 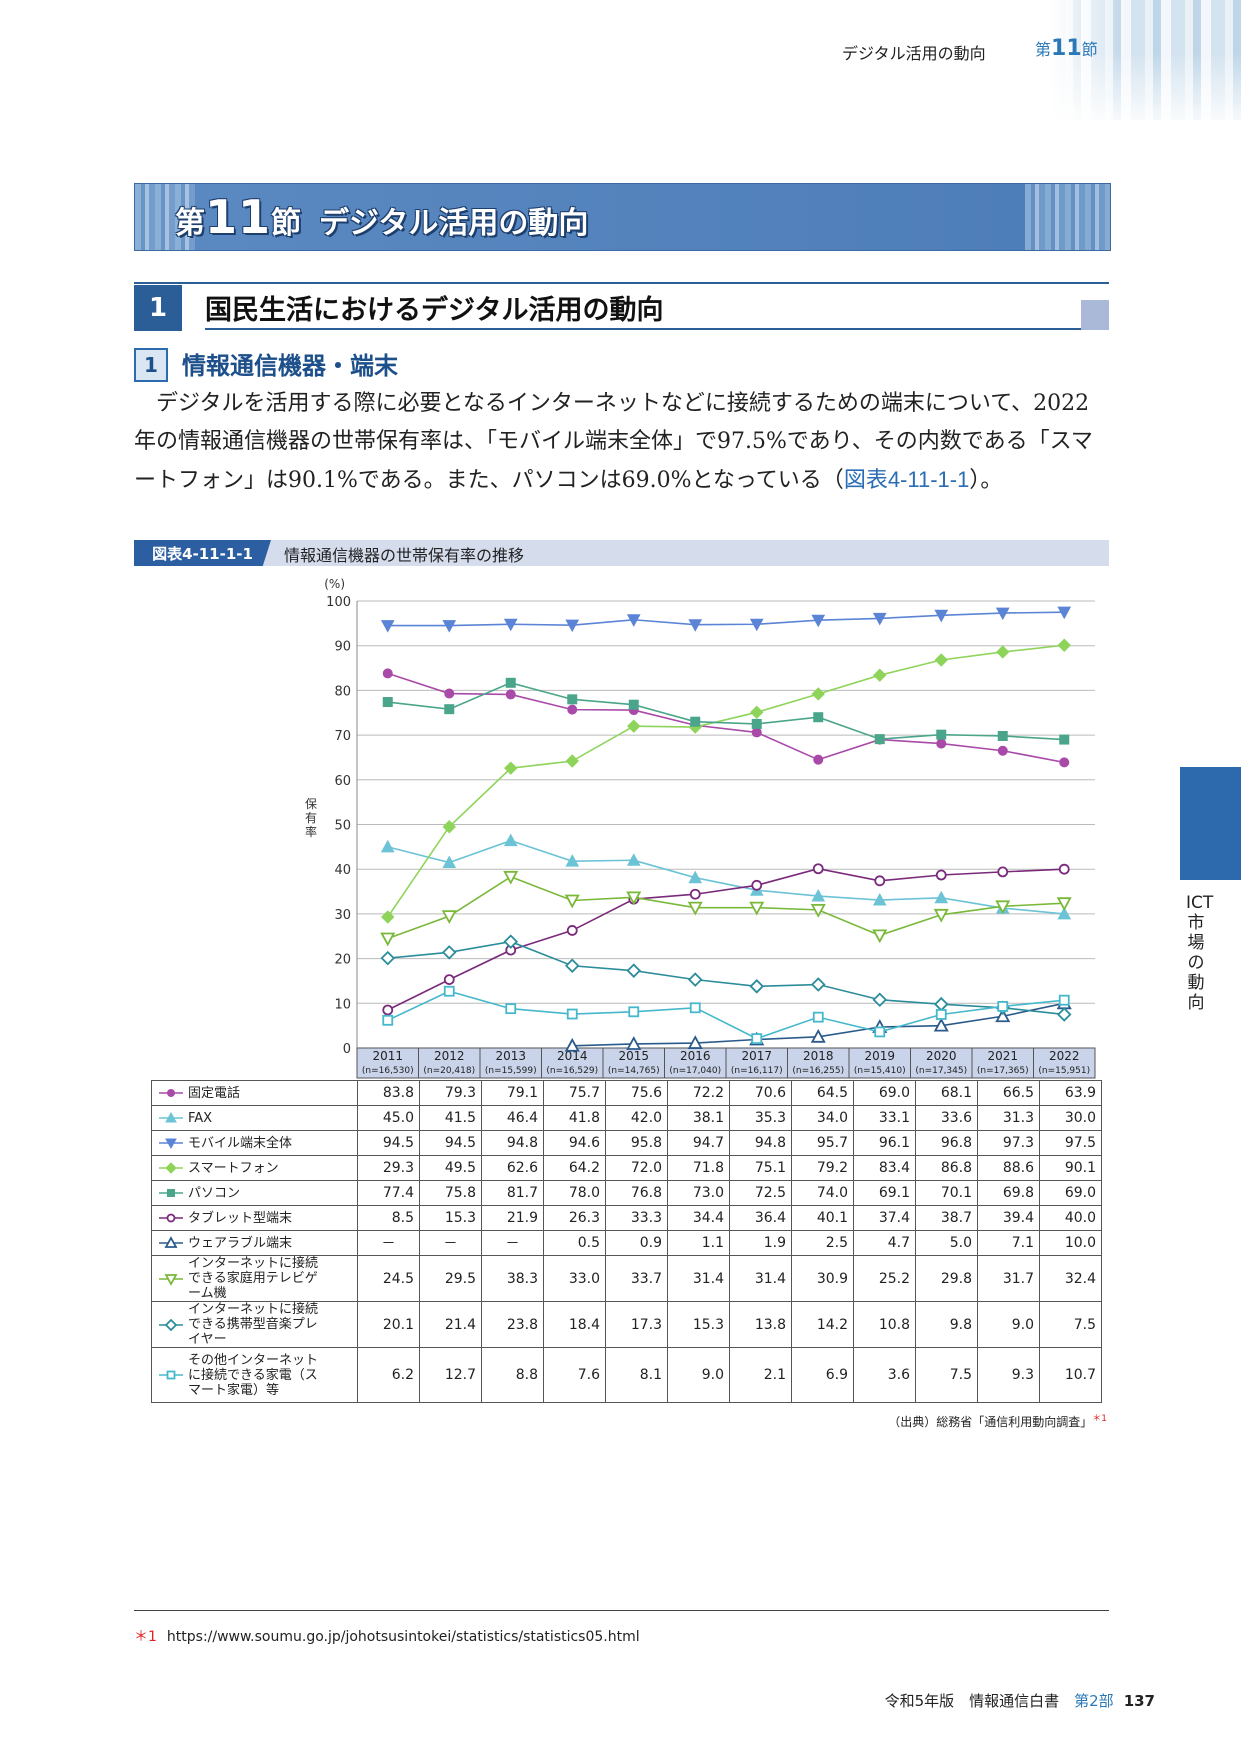 What do you see at coordinates (636, 1218) in the screenshot?
I see `data-label: 33.3` at bounding box center [636, 1218].